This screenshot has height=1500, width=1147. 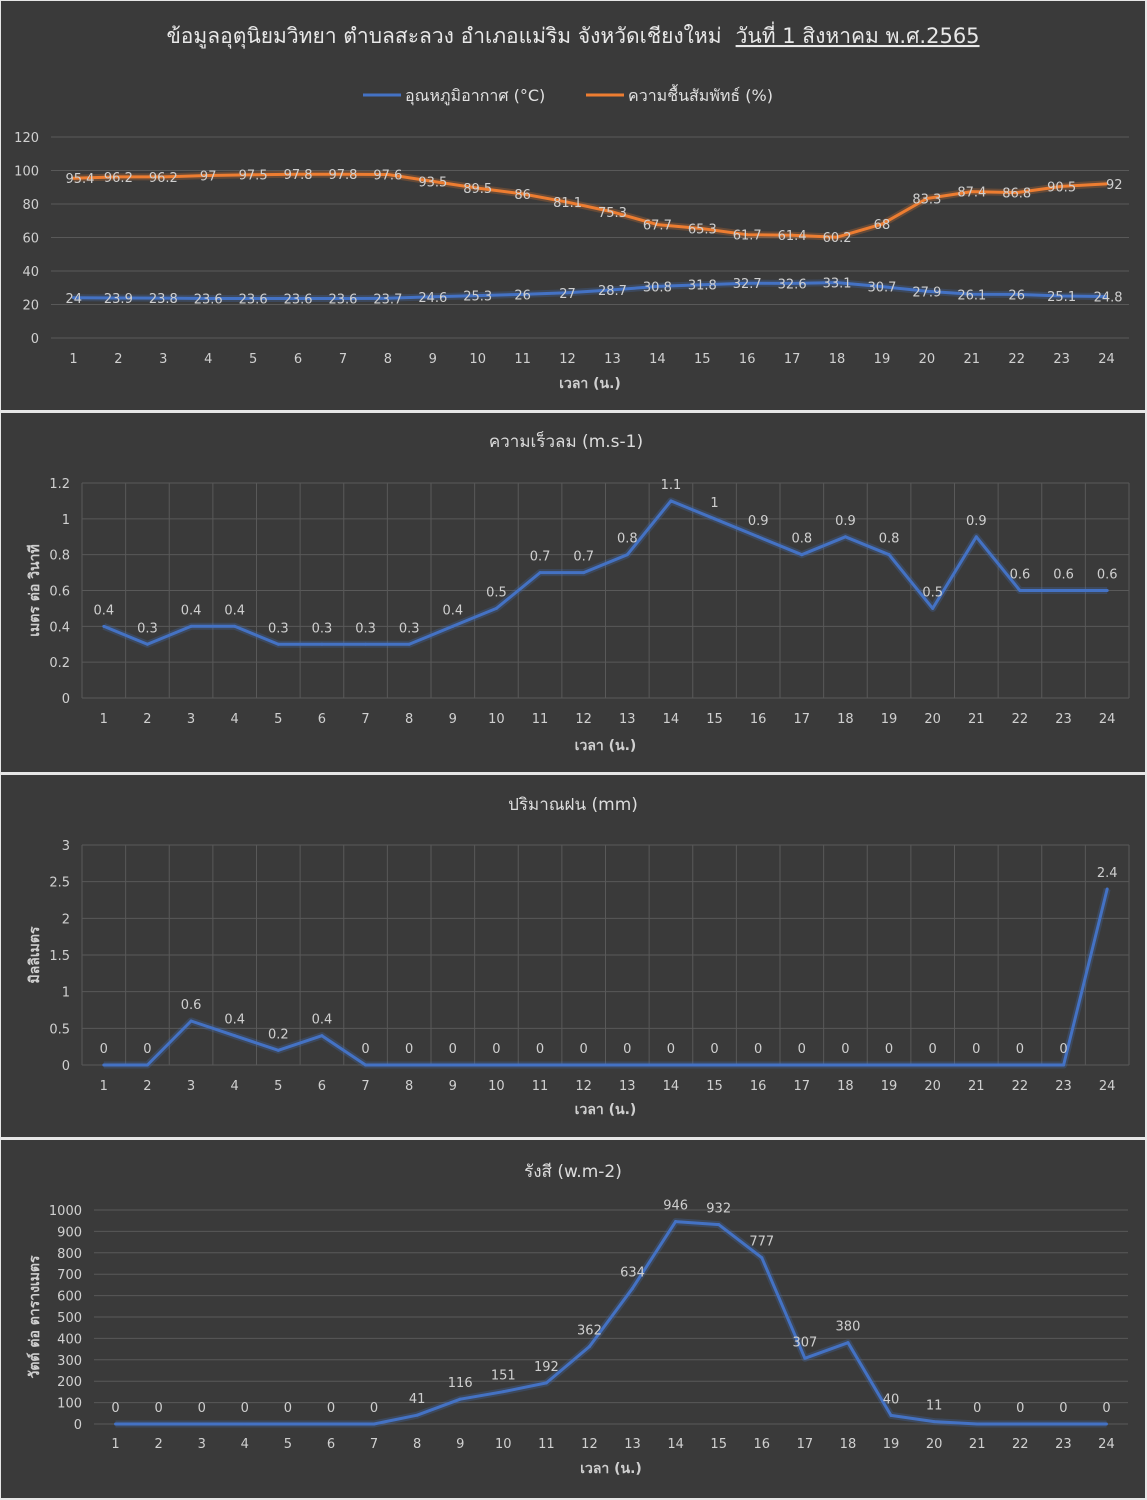 I want to click on series-line-glow, so click(x=611, y=1323).